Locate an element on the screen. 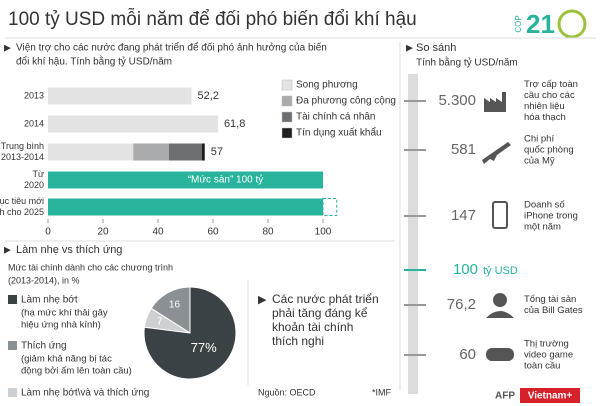  y-tick-label: 2013 is located at coordinates (34, 95).